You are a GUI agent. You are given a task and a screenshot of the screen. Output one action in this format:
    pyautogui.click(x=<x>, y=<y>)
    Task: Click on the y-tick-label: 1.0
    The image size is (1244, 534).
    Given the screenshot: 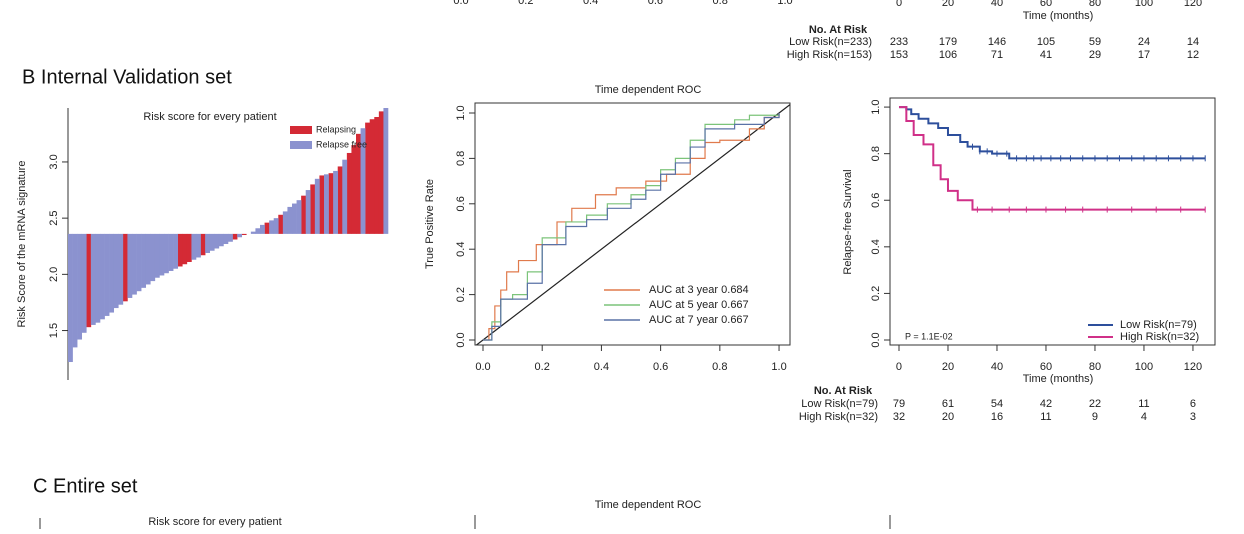 What is the action you would take?
    pyautogui.click(x=461, y=112)
    